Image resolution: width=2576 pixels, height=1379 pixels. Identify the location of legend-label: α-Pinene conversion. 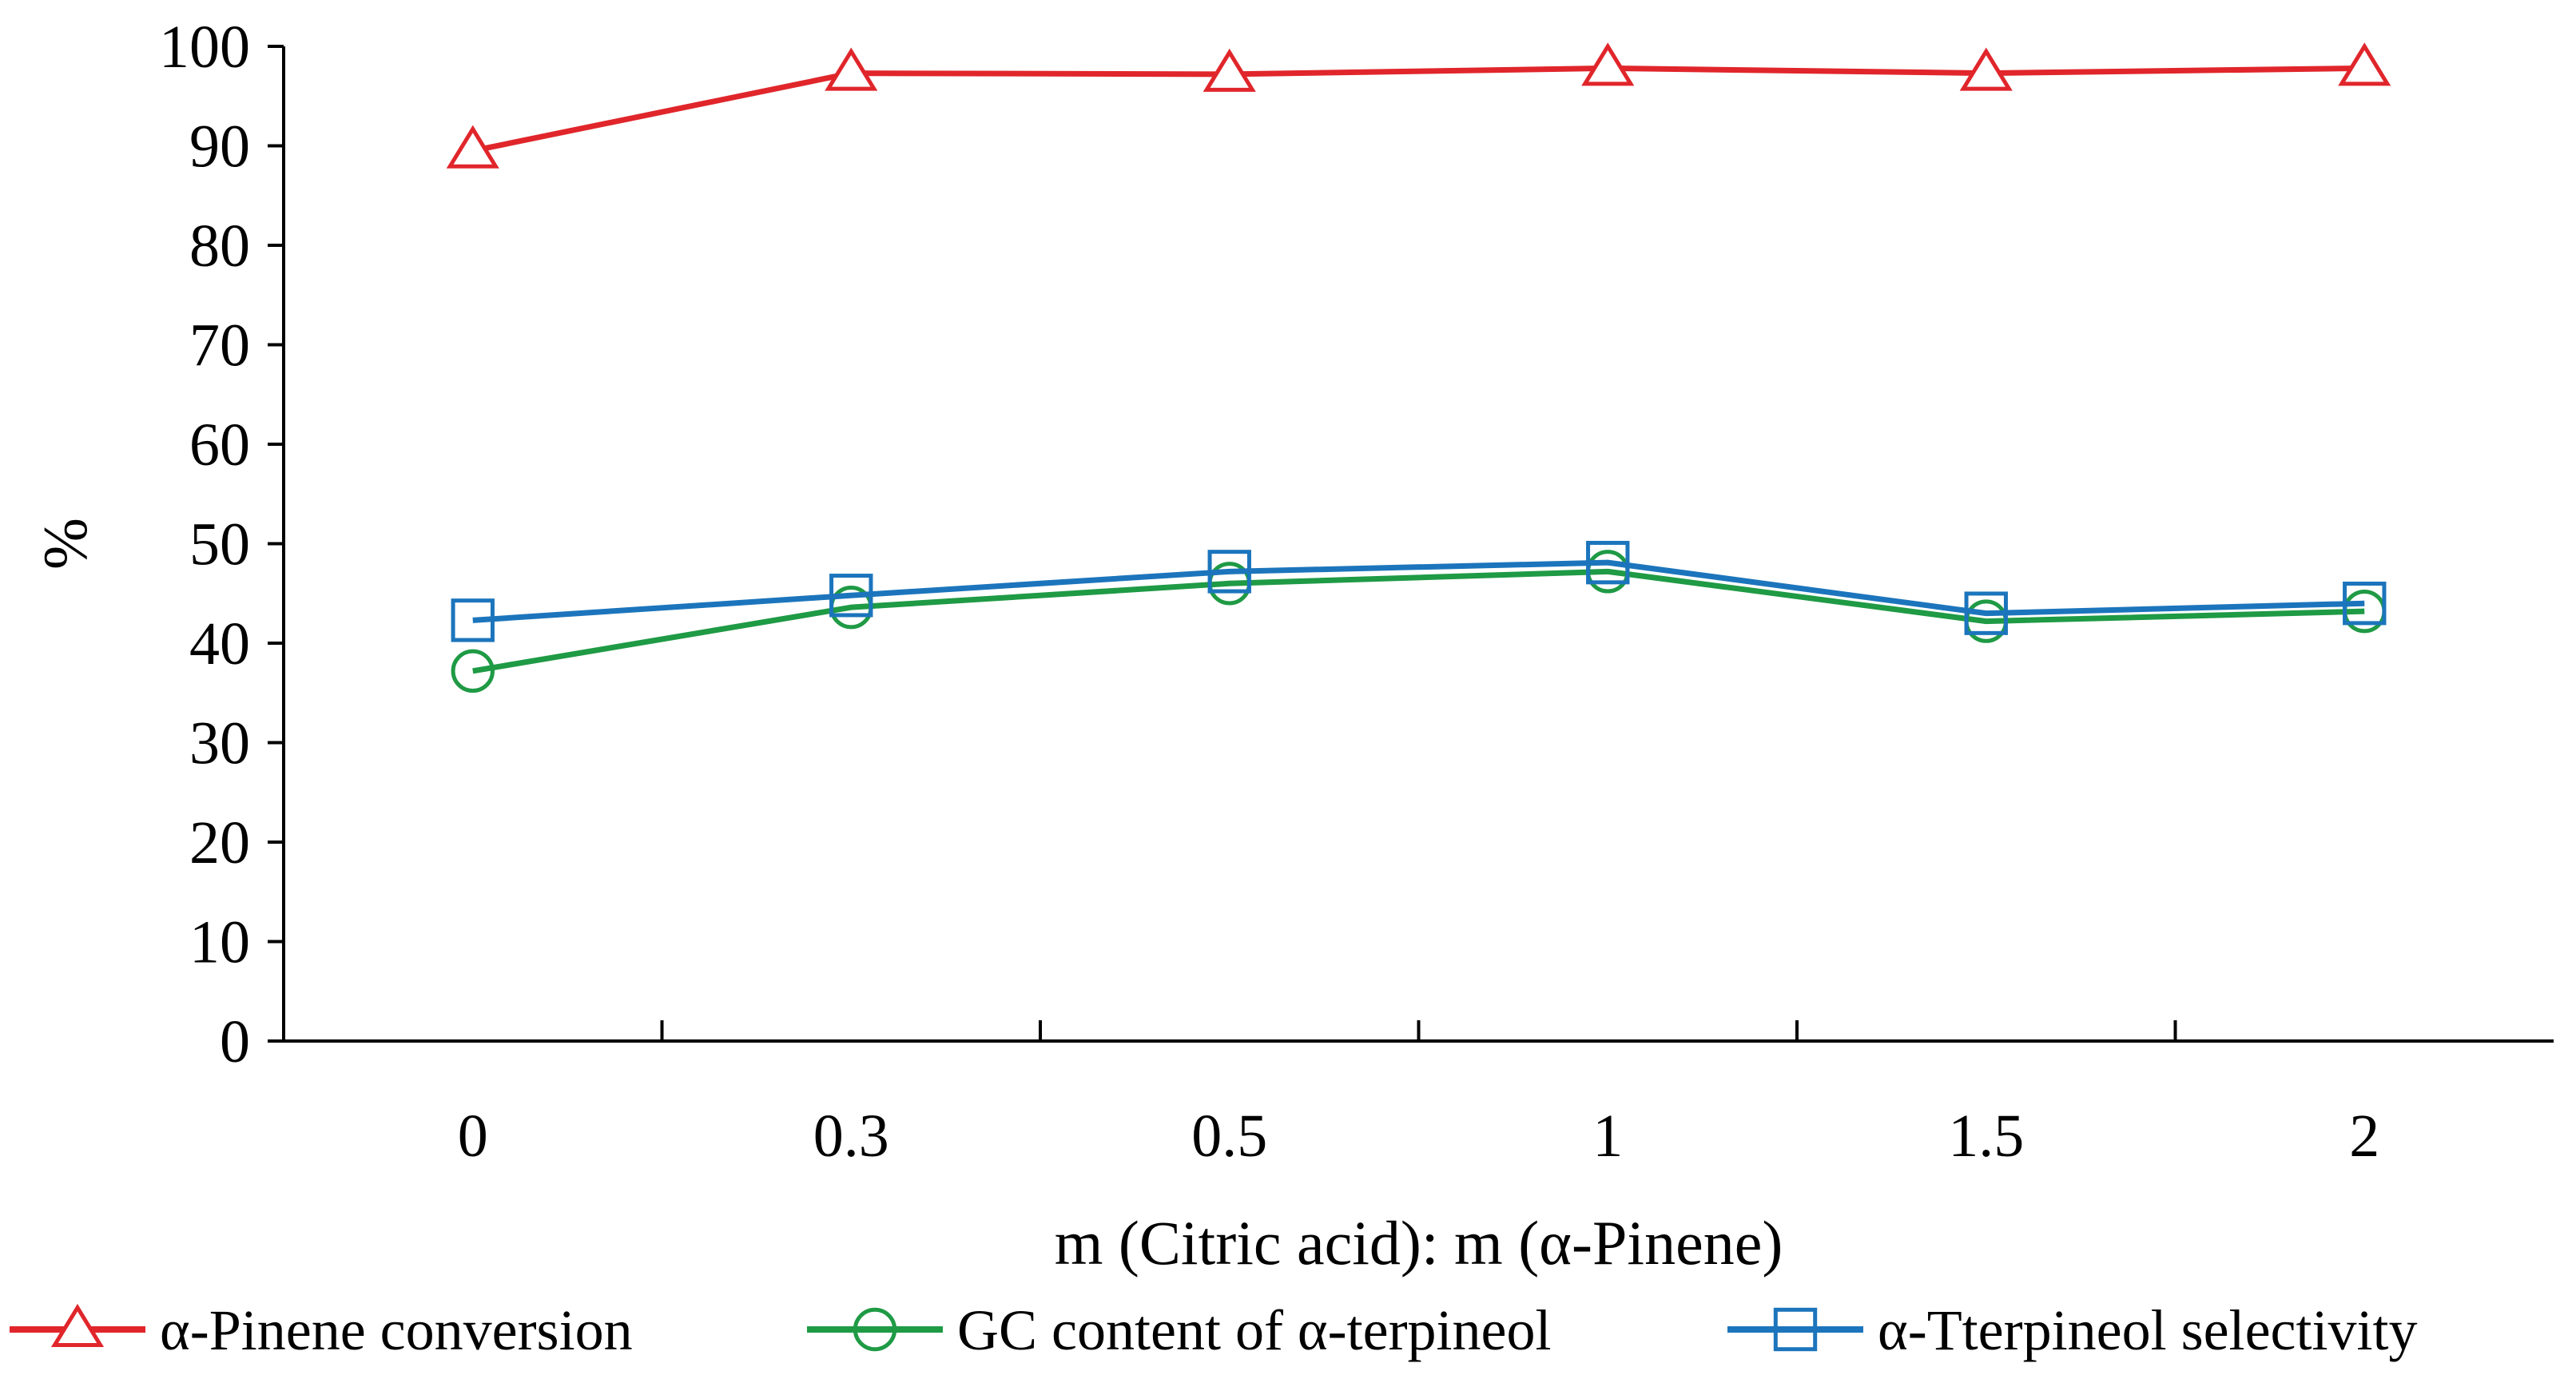
(396, 1330).